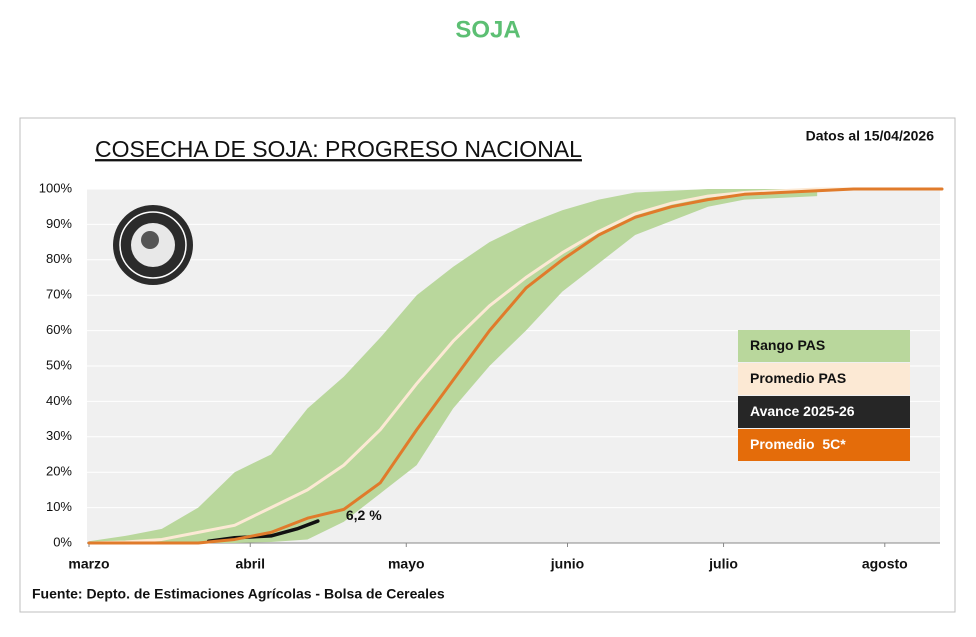 The width and height of the screenshot is (976, 637). Describe the element at coordinates (798, 378) in the screenshot. I see `legend-label: Promedio PAS` at that location.